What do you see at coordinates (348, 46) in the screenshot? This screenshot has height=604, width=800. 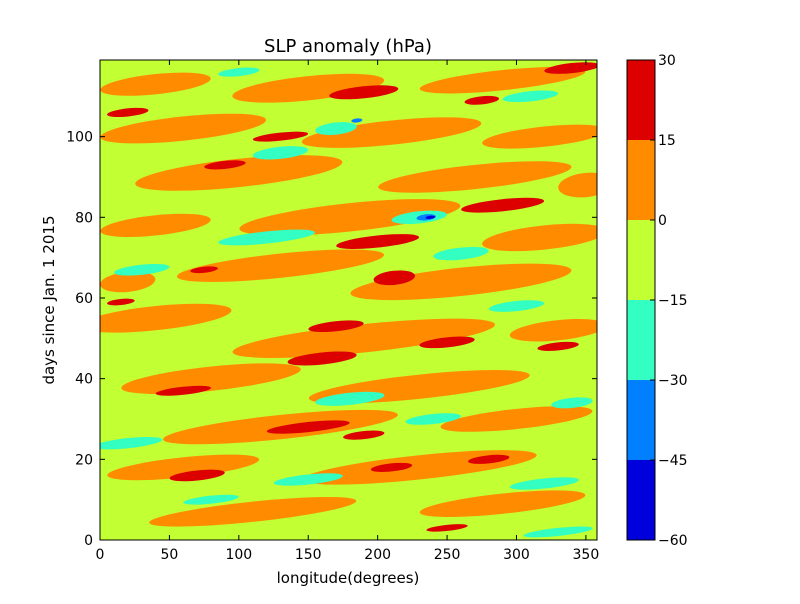 I see `chart-title: SLP anomaly (hPa)` at bounding box center [348, 46].